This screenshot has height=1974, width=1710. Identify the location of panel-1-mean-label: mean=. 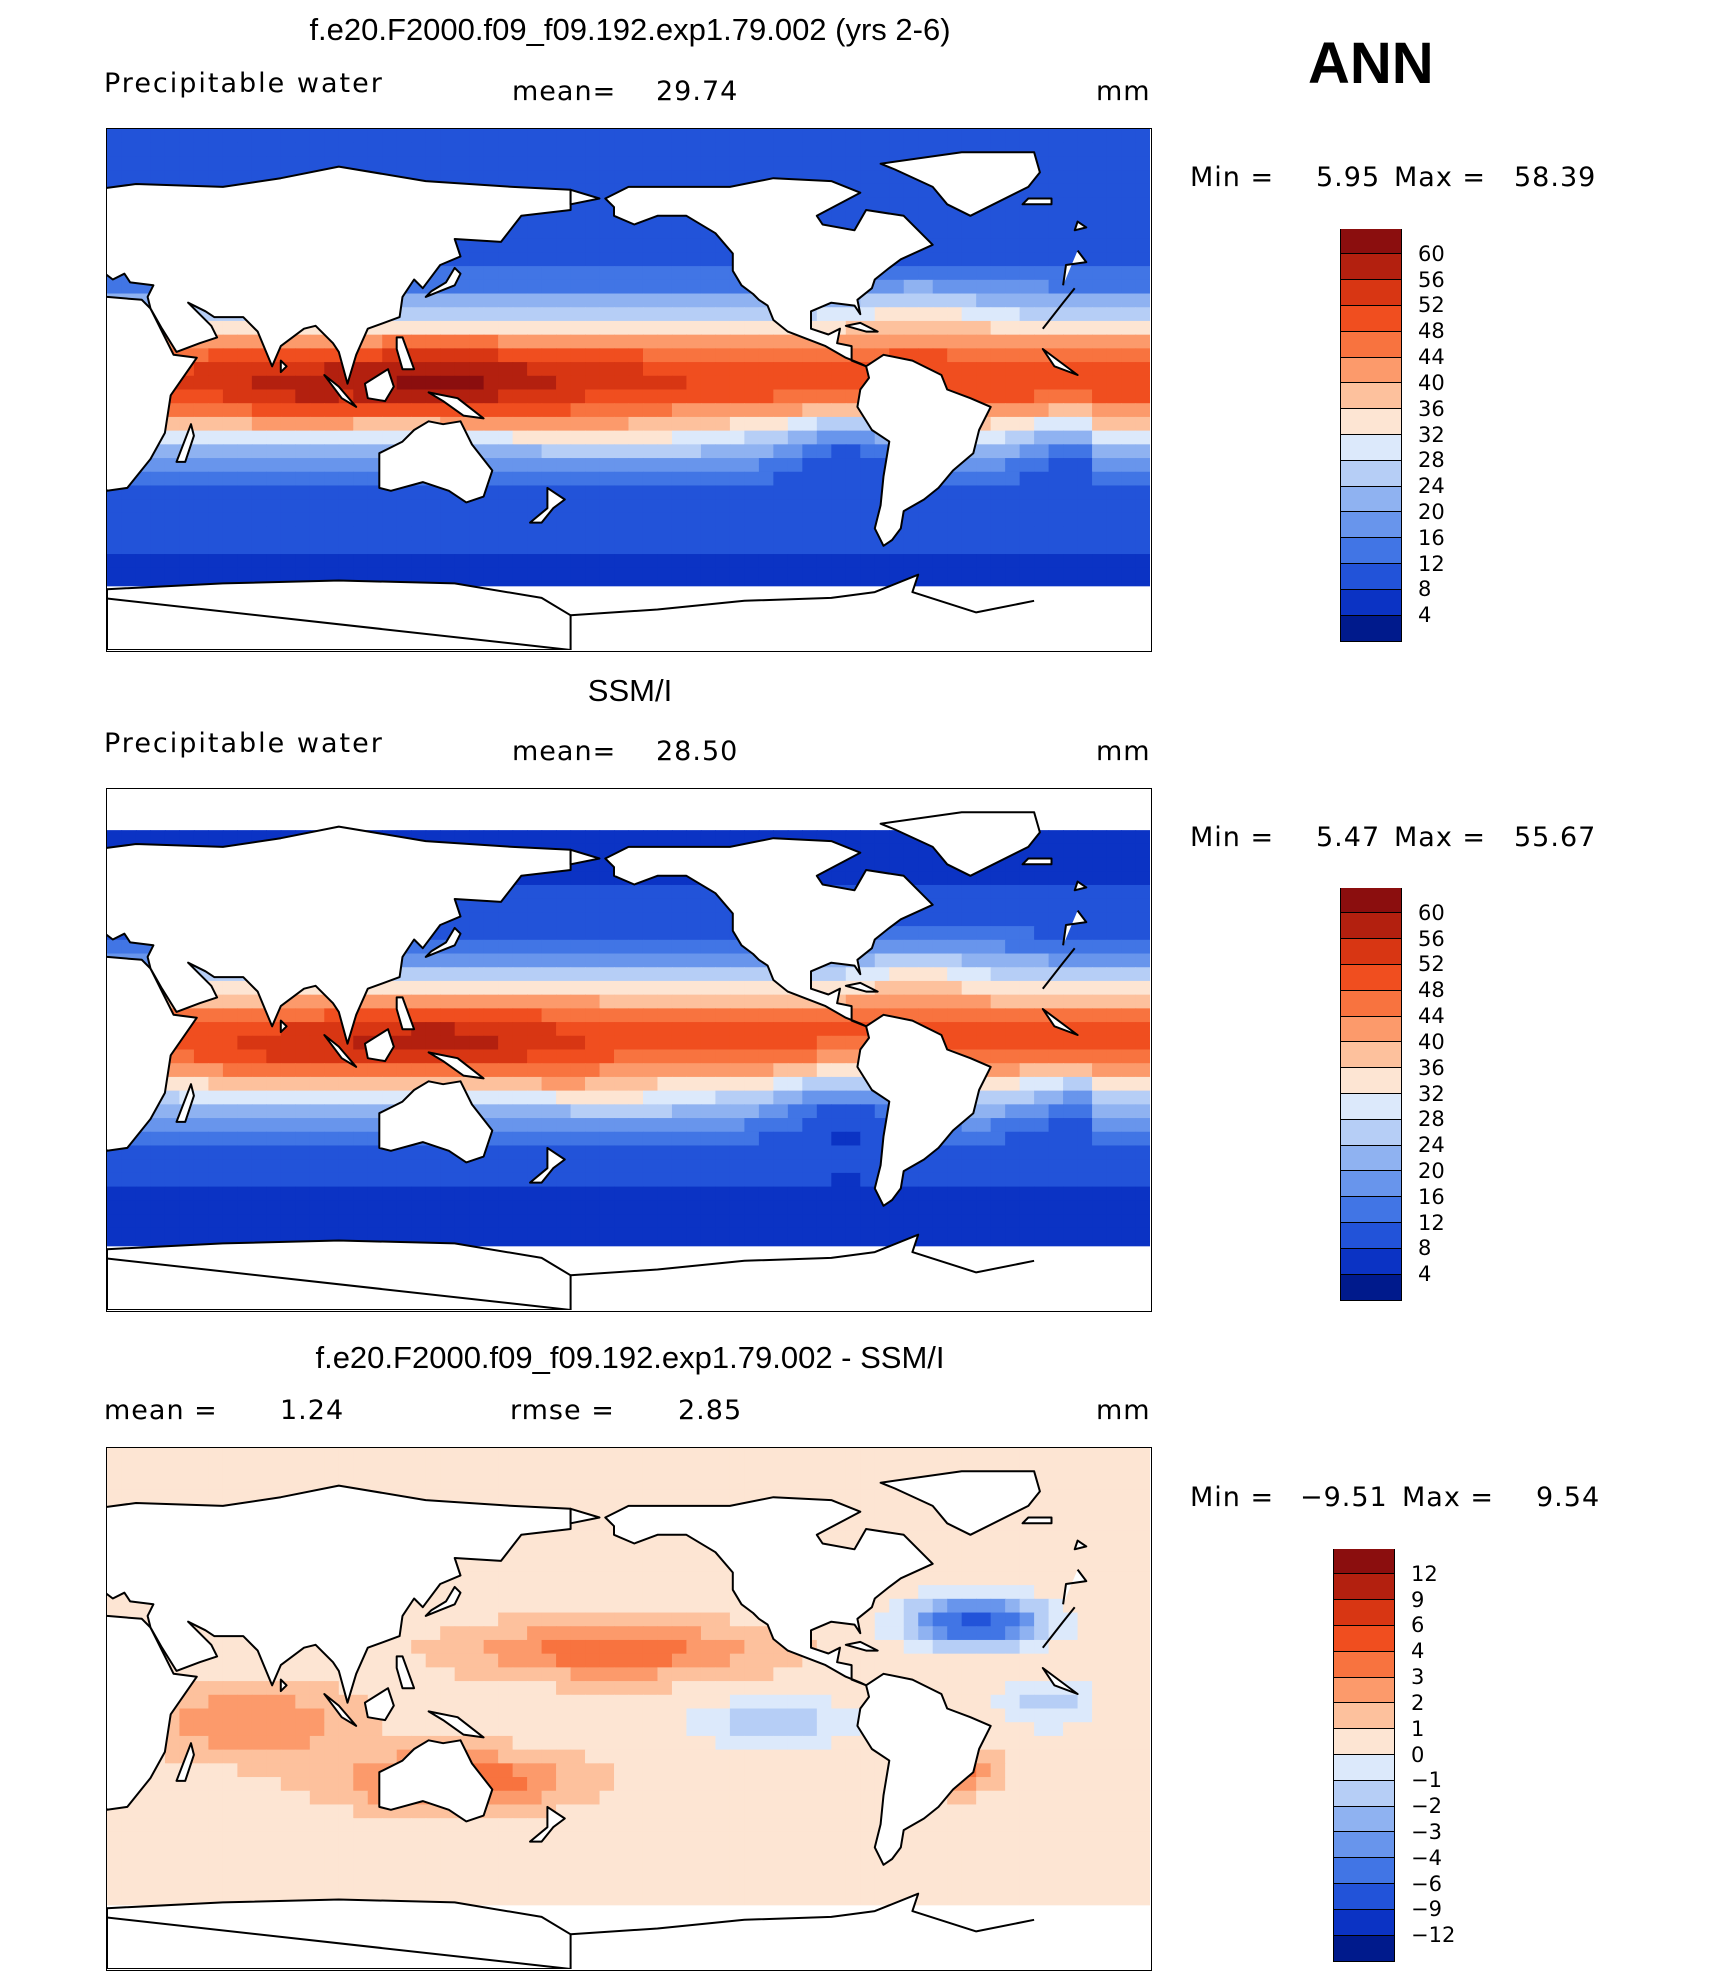
(564, 91).